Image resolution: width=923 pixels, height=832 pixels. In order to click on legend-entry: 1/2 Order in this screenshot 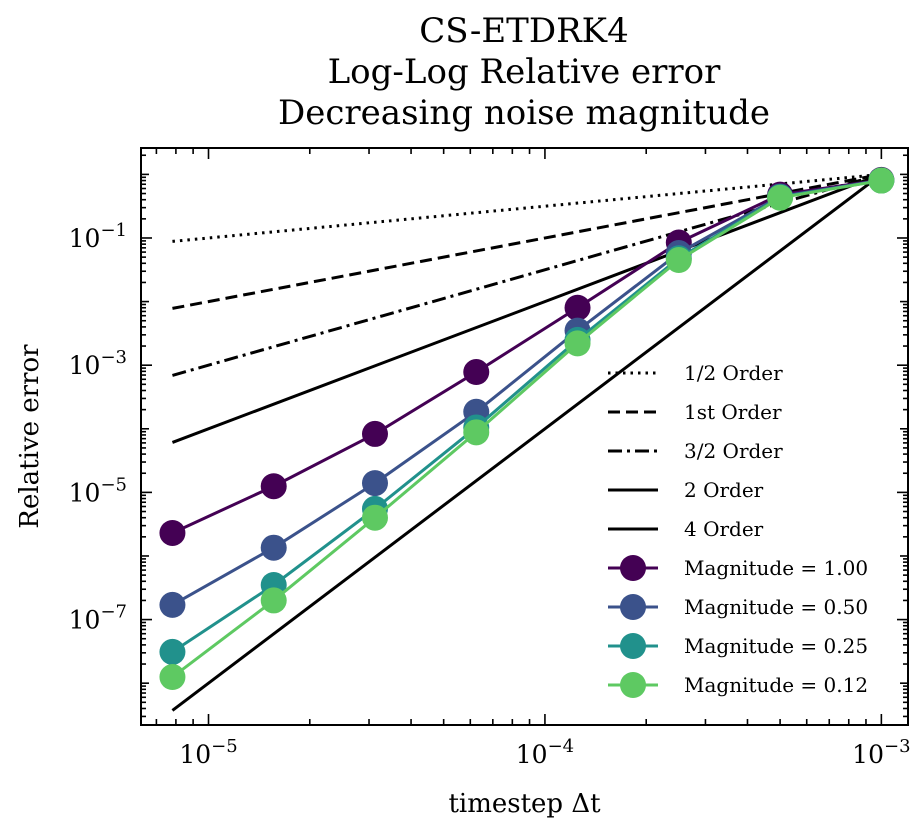, I will do `click(695, 373)`.